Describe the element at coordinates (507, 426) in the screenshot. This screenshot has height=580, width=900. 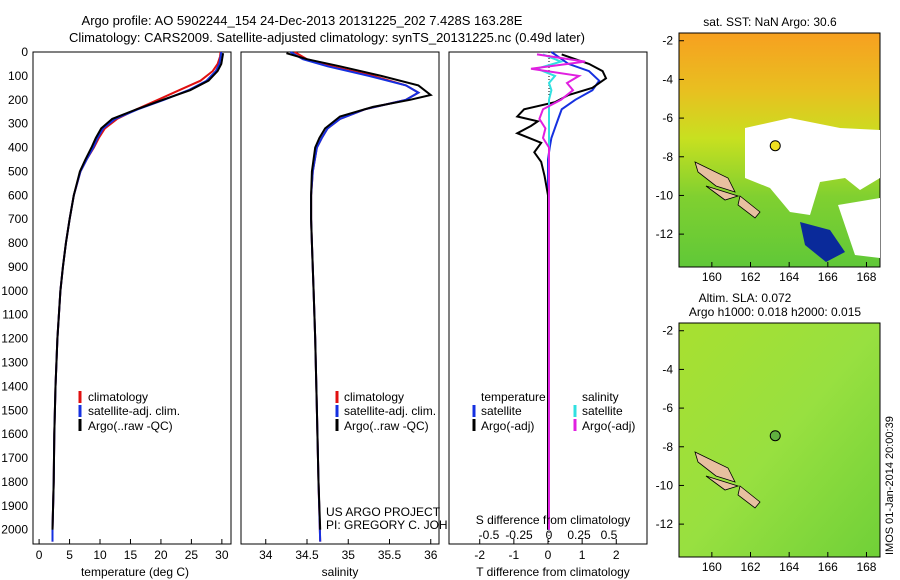
I see `legend-label-temp-argo: Argo(-adj)` at that location.